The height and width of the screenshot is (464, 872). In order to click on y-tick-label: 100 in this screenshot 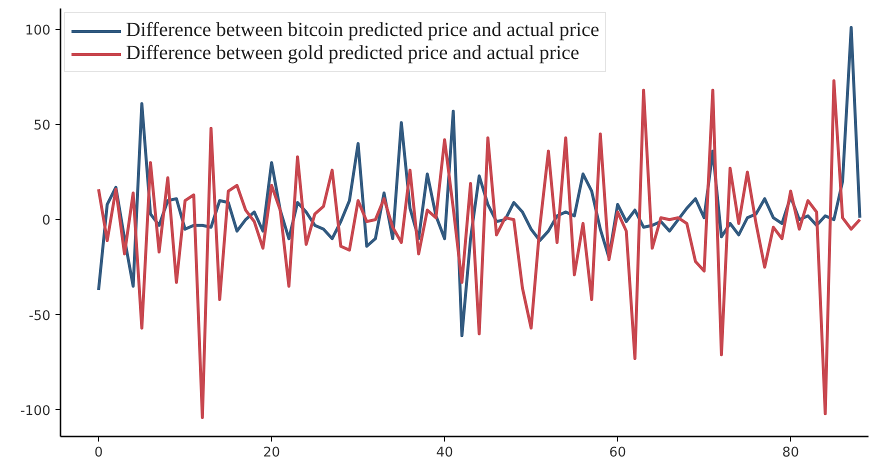, I will do `click(38, 30)`.